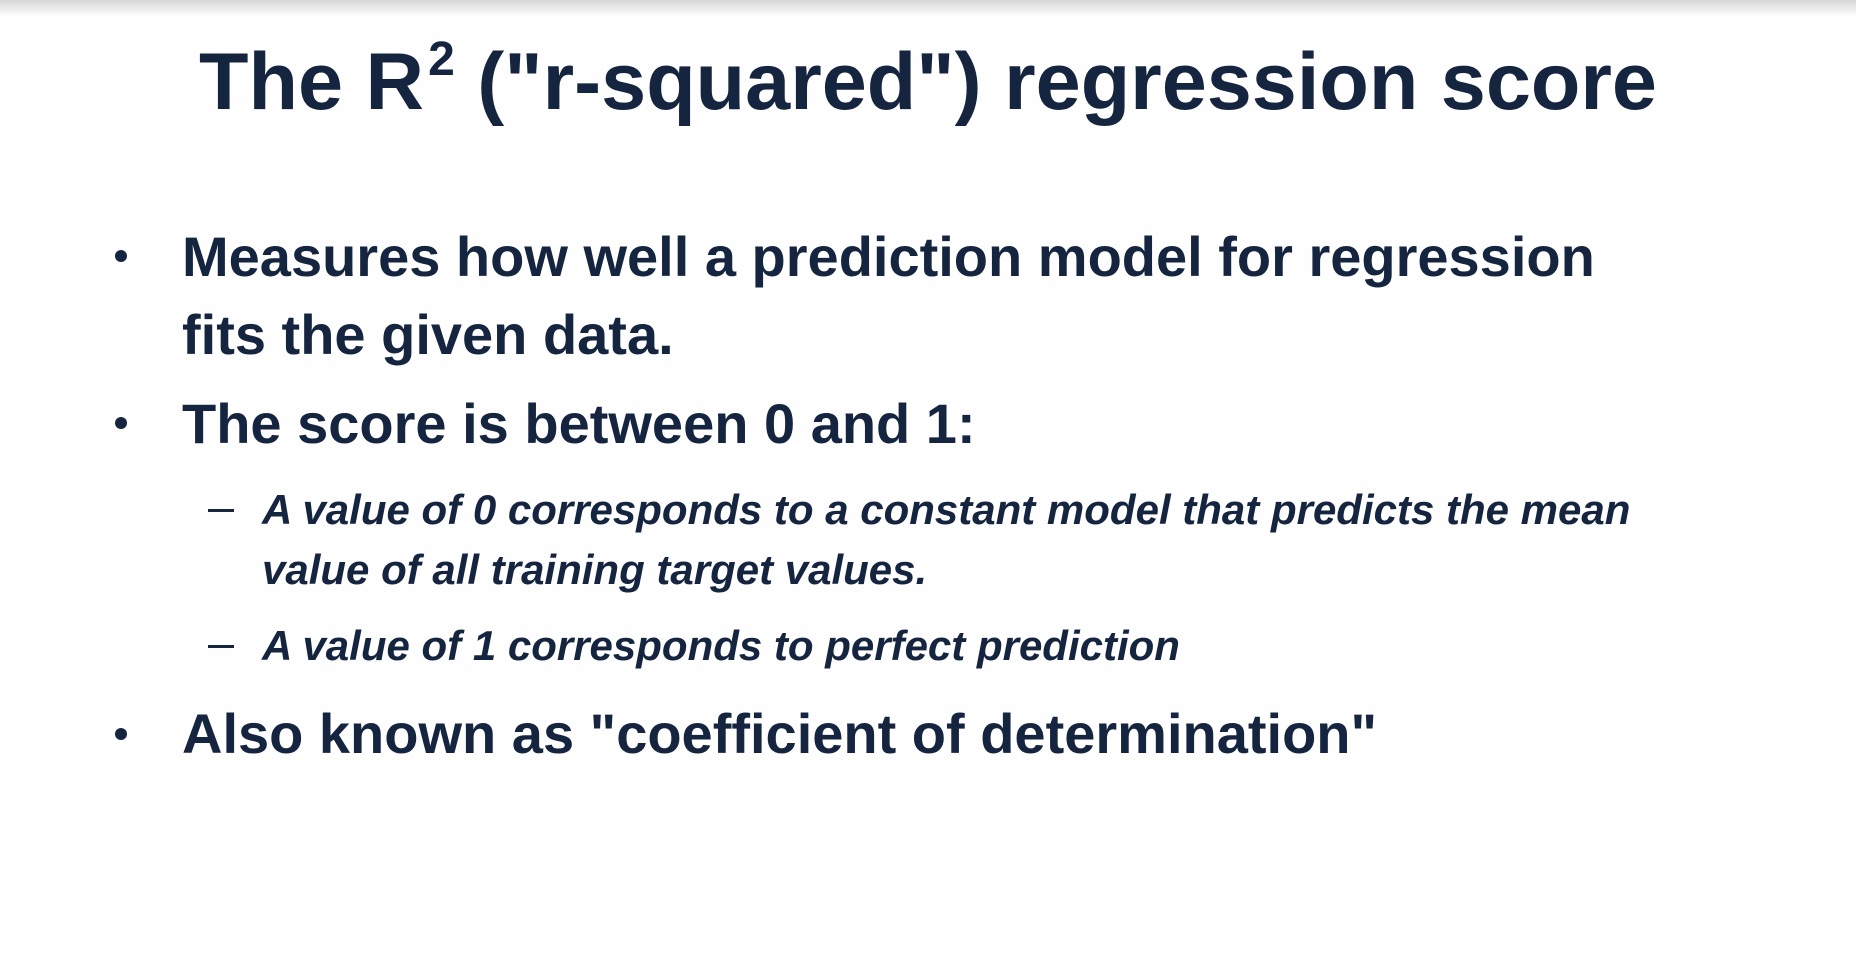 Image resolution: width=1856 pixels, height=958 pixels. Describe the element at coordinates (1055, 82) in the screenshot. I see `title-suffix: ("r-squared") regression score` at that location.